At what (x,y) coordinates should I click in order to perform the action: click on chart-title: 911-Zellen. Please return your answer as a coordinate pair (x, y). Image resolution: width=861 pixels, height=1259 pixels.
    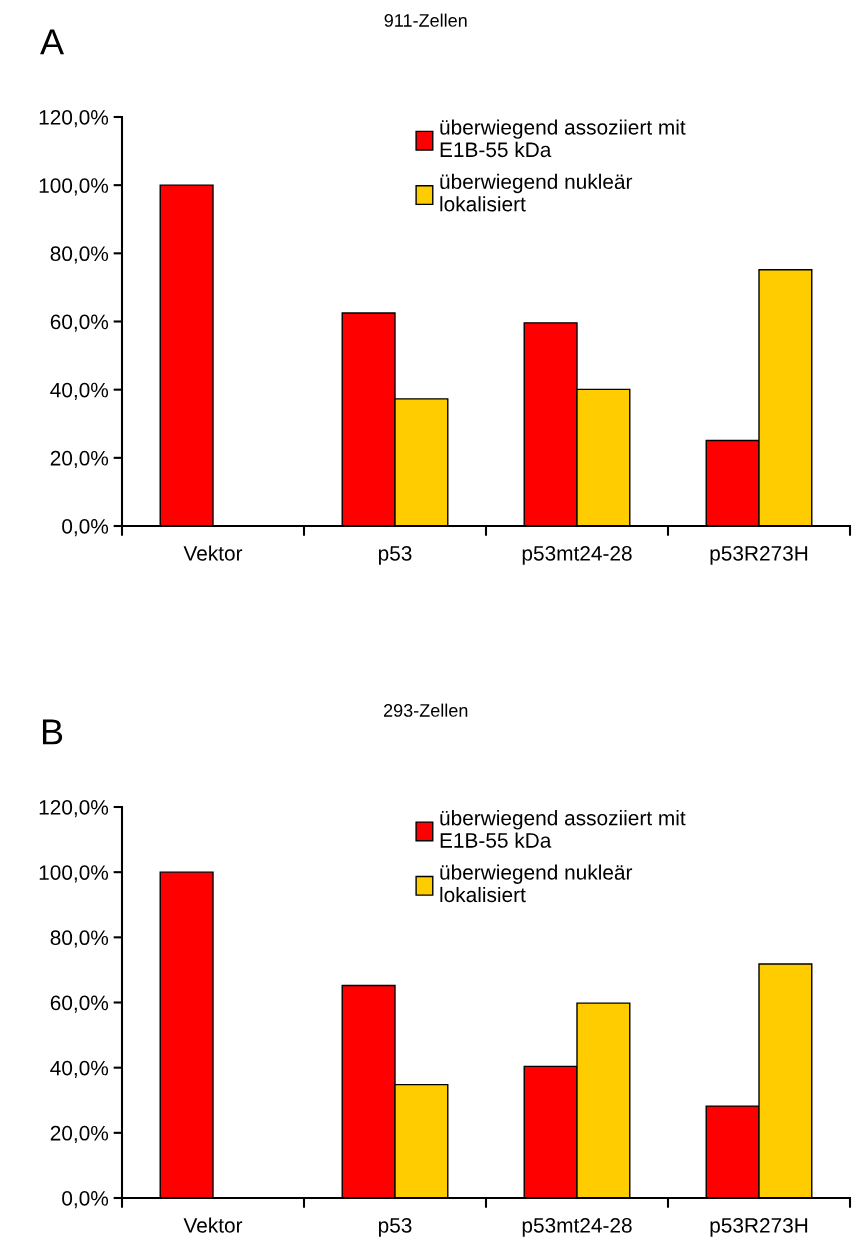
    Looking at the image, I should click on (425, 20).